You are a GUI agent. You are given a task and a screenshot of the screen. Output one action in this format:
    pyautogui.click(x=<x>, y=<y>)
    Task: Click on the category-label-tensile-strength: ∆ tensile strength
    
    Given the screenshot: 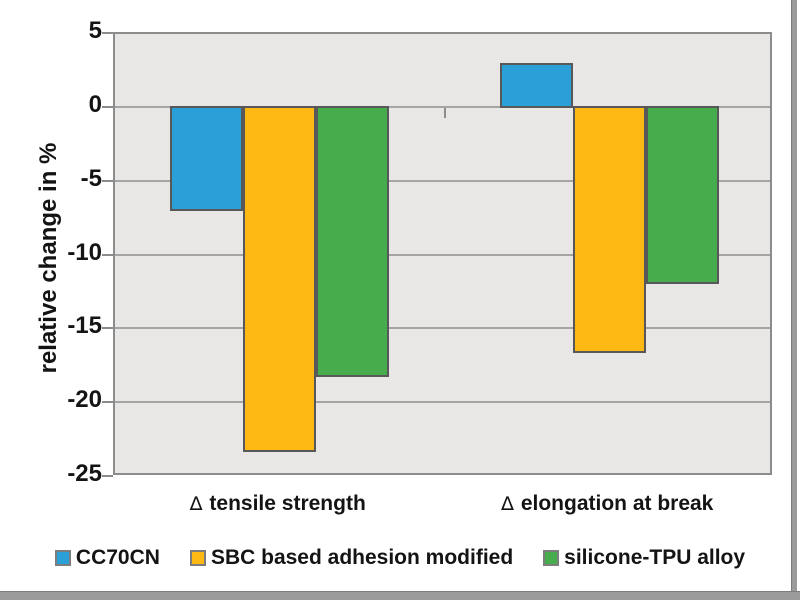 What is the action you would take?
    pyautogui.click(x=278, y=504)
    